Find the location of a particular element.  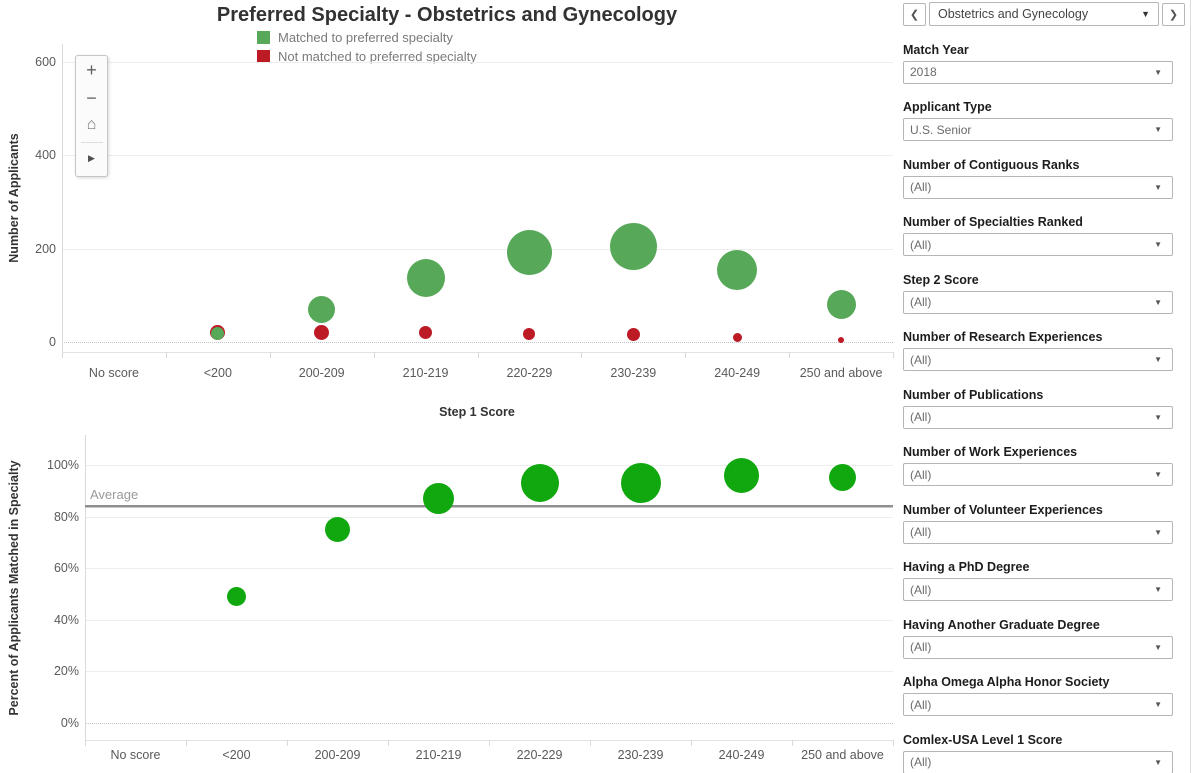

filter-number-of-research-experiences: Number of Research Experiences (All) ▼ is located at coordinates (1038, 350).